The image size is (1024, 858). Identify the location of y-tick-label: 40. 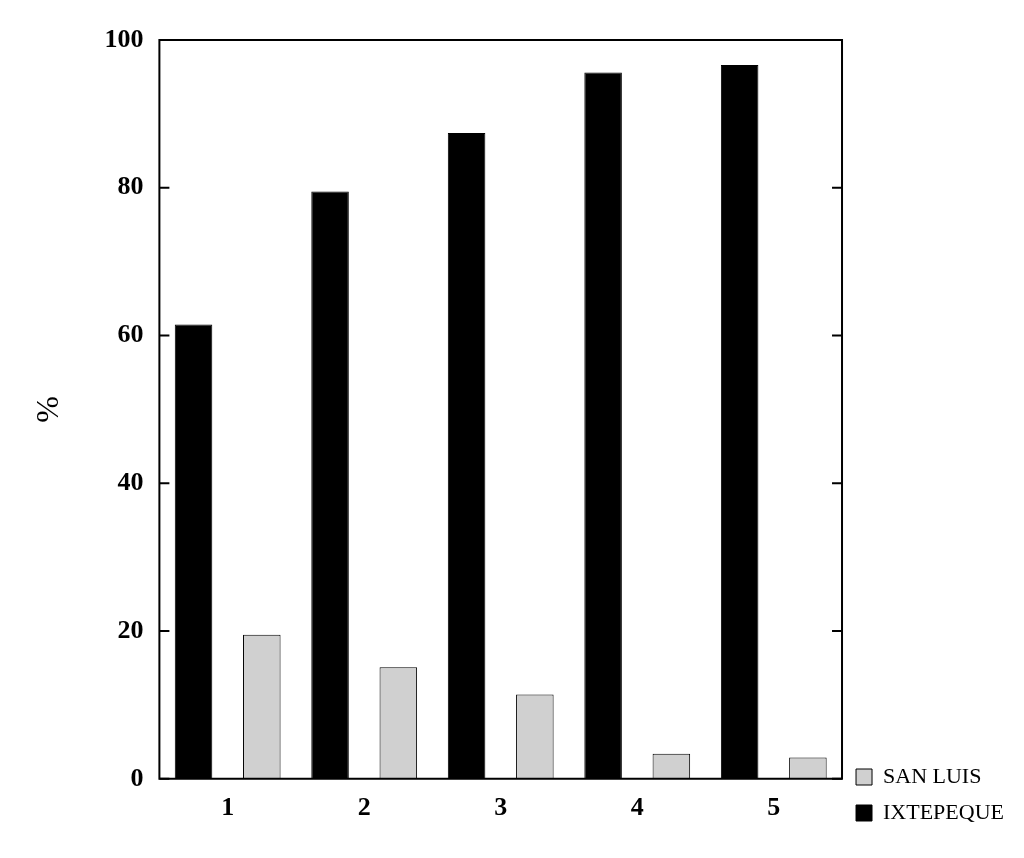
(130, 481).